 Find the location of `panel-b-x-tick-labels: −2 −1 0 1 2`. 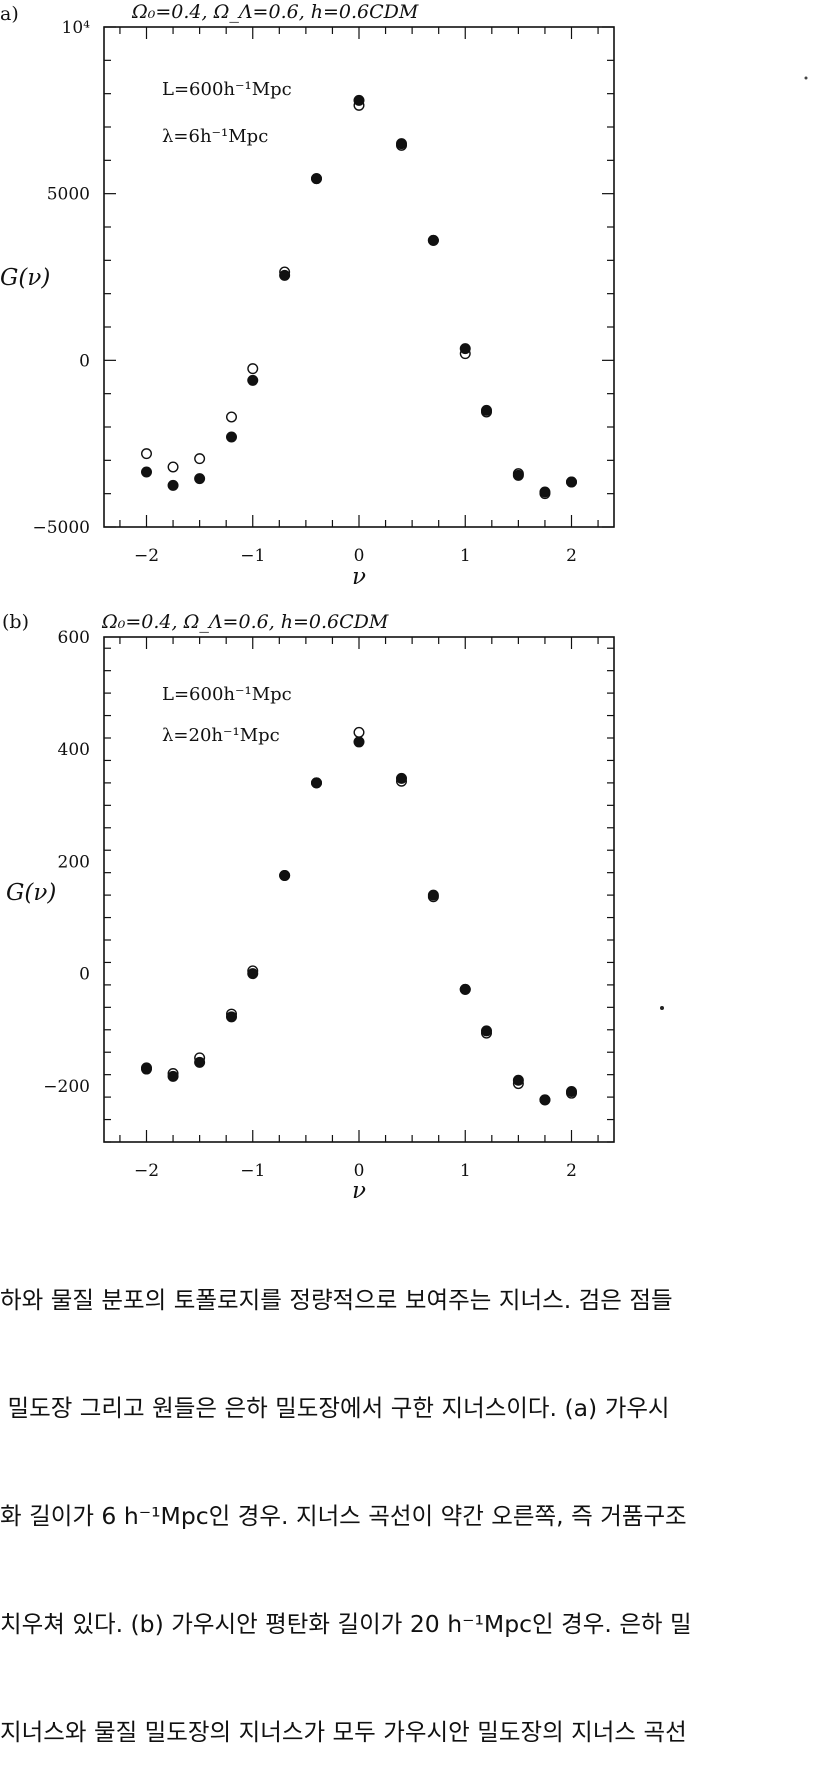

panel-b-x-tick-labels: −2 −1 0 1 2 is located at coordinates (355, 1171).